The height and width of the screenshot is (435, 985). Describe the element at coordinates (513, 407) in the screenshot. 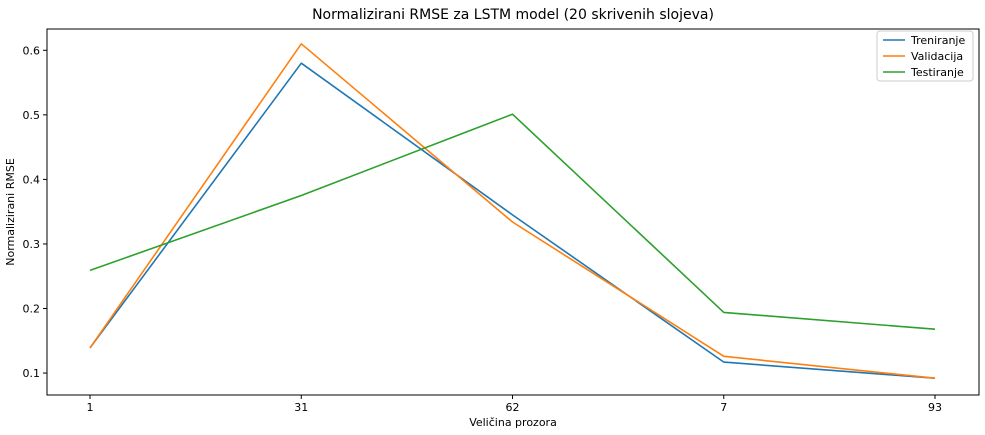

I see `x-tick-label: 62` at that location.